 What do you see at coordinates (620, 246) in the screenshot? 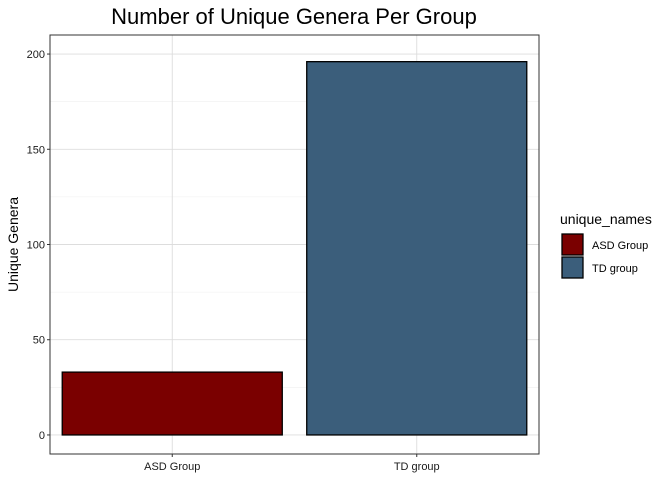
I see `legend-label: ASD Group` at bounding box center [620, 246].